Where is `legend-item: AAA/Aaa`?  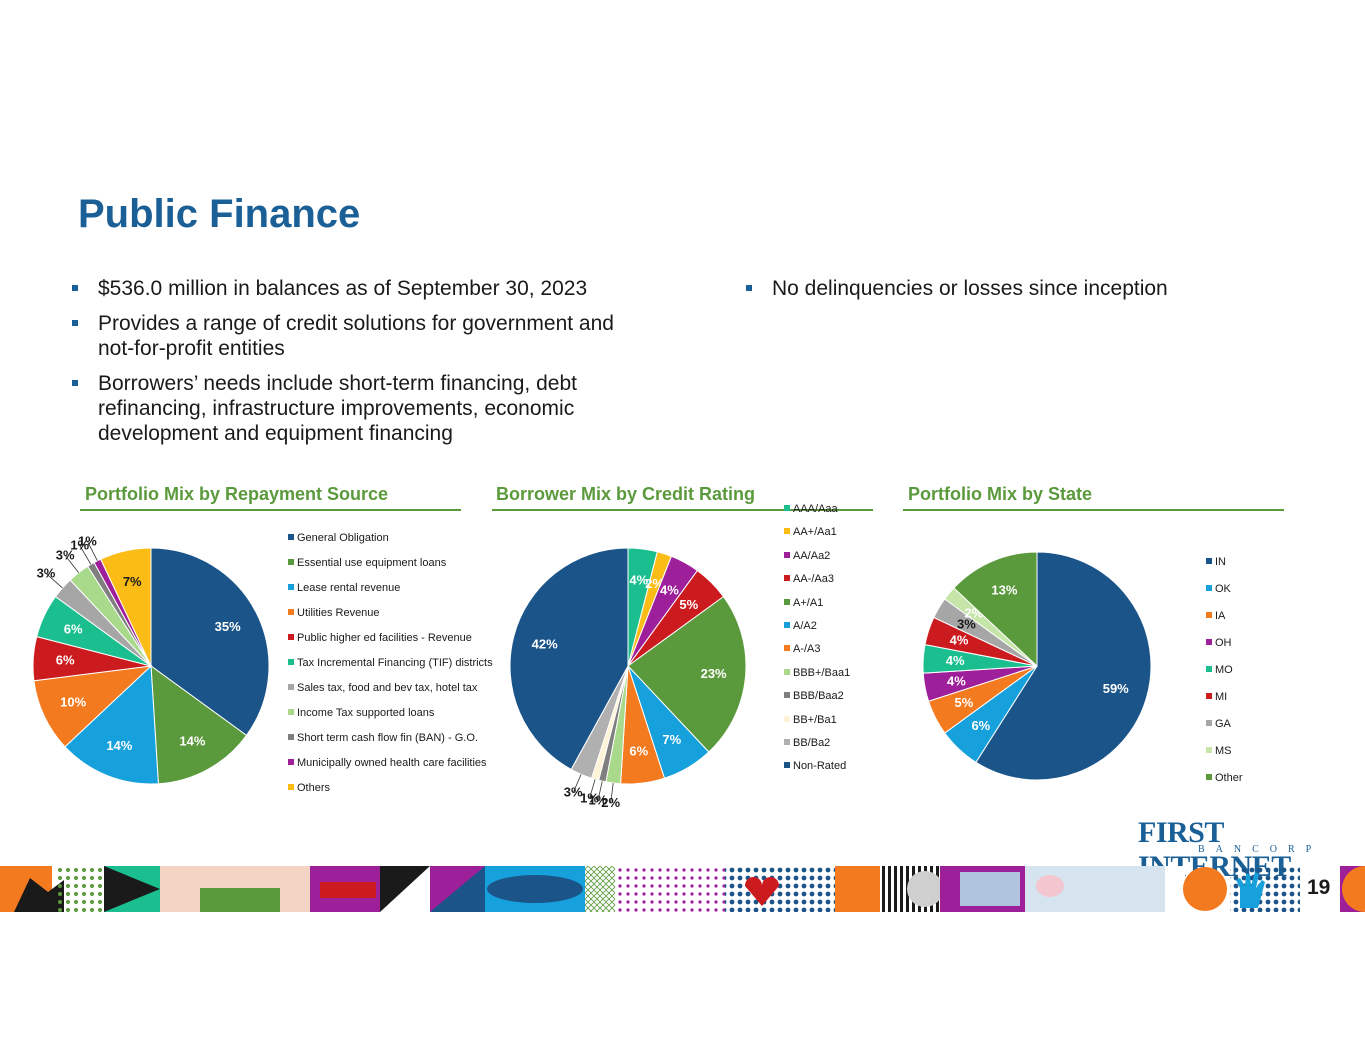
legend-item: AAA/Aaa is located at coordinates (811, 509).